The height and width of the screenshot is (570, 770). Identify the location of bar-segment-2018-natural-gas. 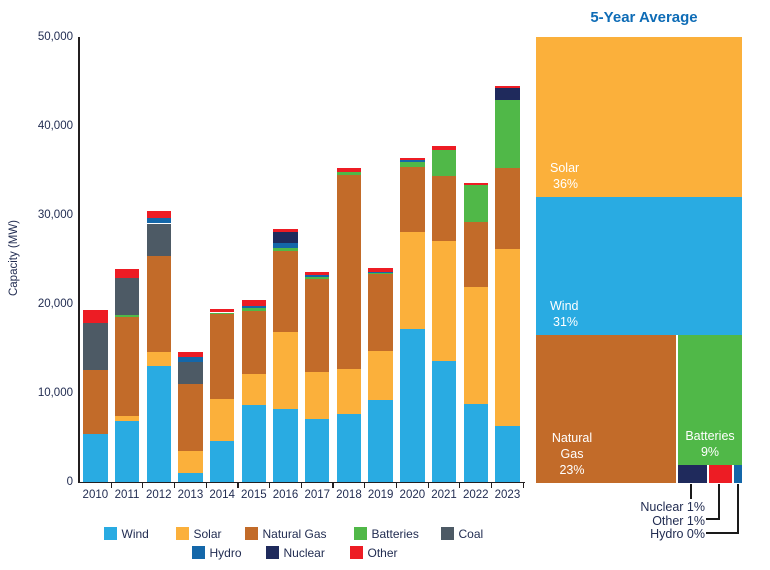
(349, 272).